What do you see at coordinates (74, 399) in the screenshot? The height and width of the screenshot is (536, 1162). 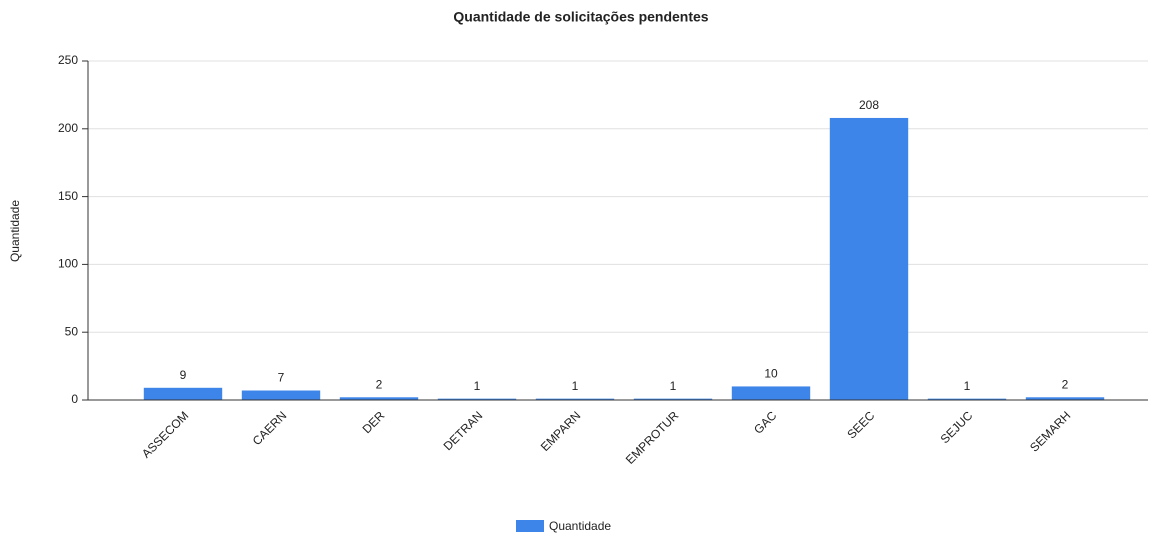 I see `y-tick-label: 0` at bounding box center [74, 399].